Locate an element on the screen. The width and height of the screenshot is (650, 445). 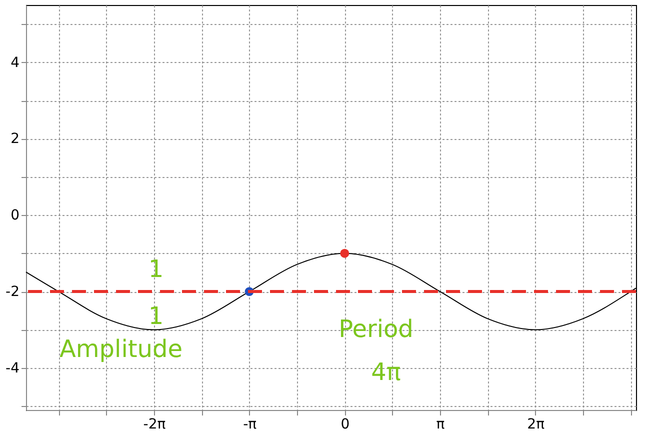
y-tick-label: 0 is located at coordinates (15, 216).